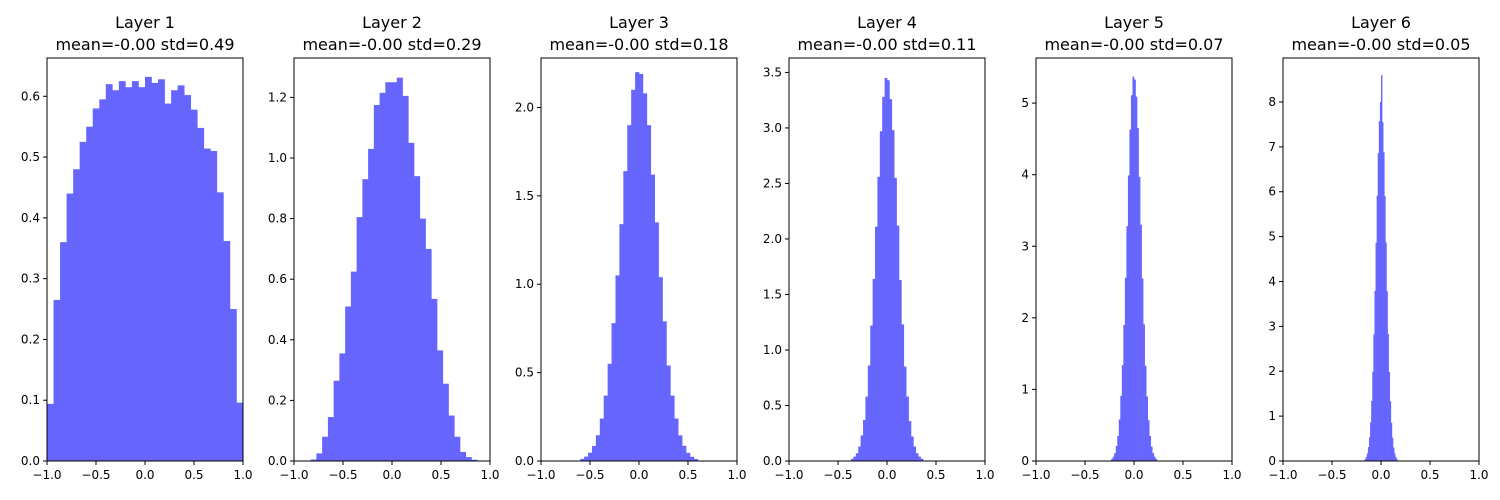 Image resolution: width=1500 pixels, height=500 pixels. Describe the element at coordinates (638, 44) in the screenshot. I see `subplot-stats: mean=-0.00 std=0.18` at that location.